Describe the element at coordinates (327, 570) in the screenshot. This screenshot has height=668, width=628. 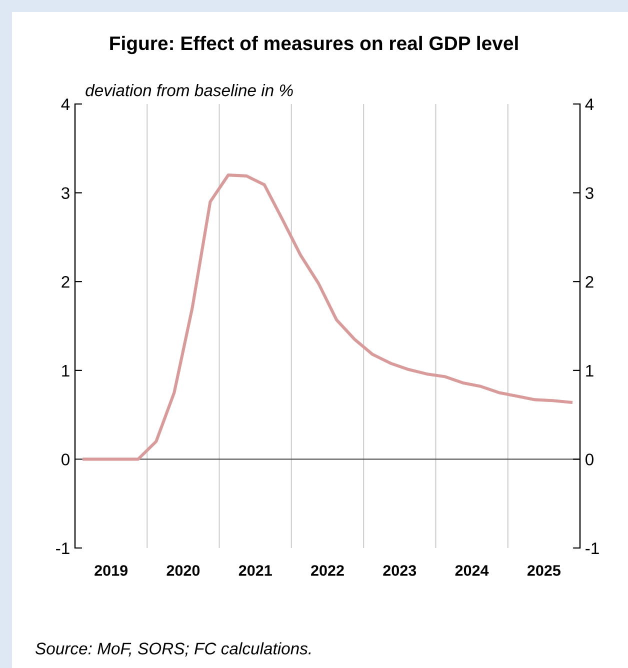
I see `x-tick-label: 2022` at that location.